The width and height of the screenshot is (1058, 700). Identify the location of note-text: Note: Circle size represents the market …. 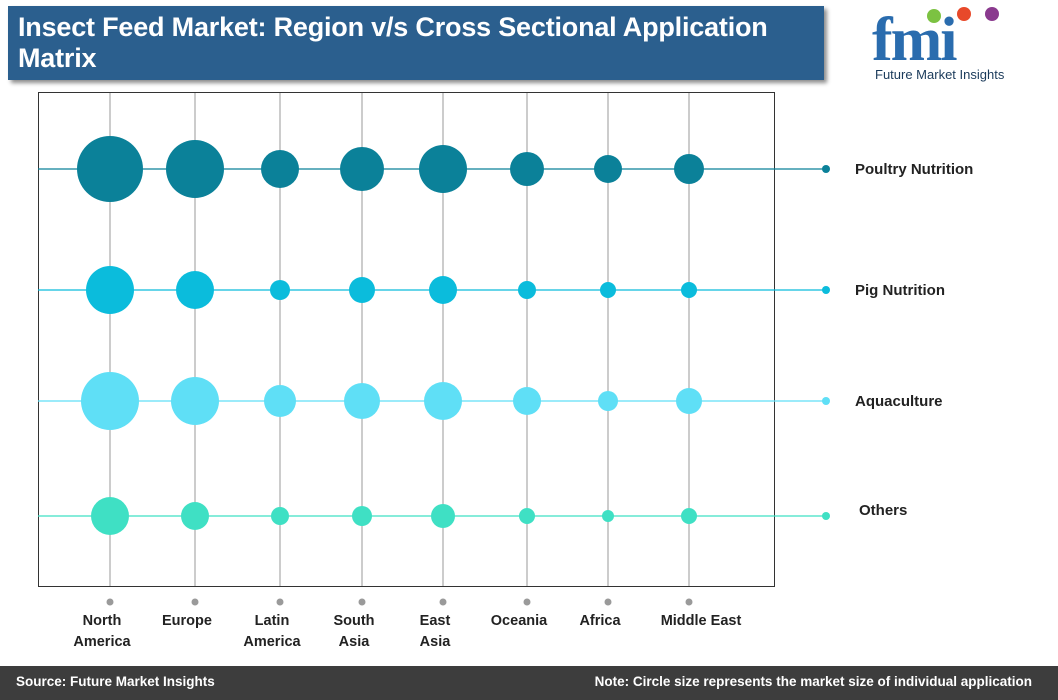
(813, 681).